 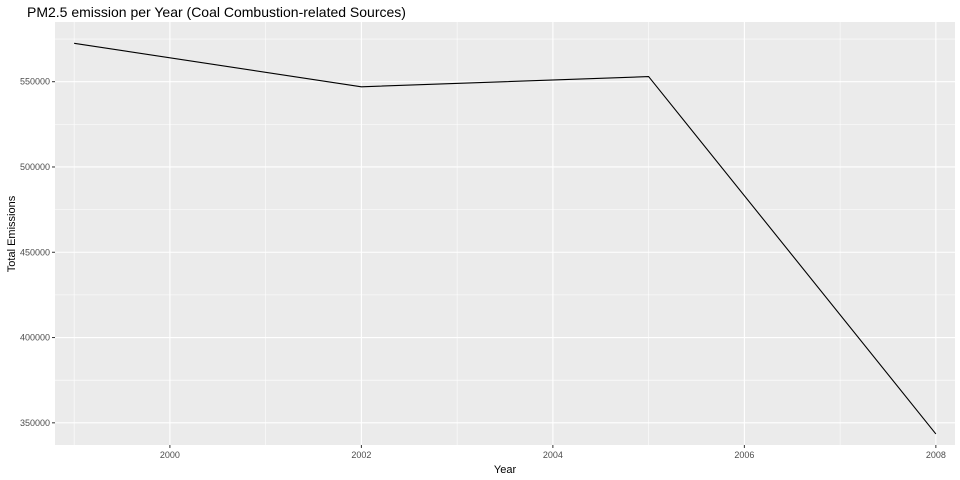 I want to click on y-tick-label: 450000, so click(x=35, y=252).